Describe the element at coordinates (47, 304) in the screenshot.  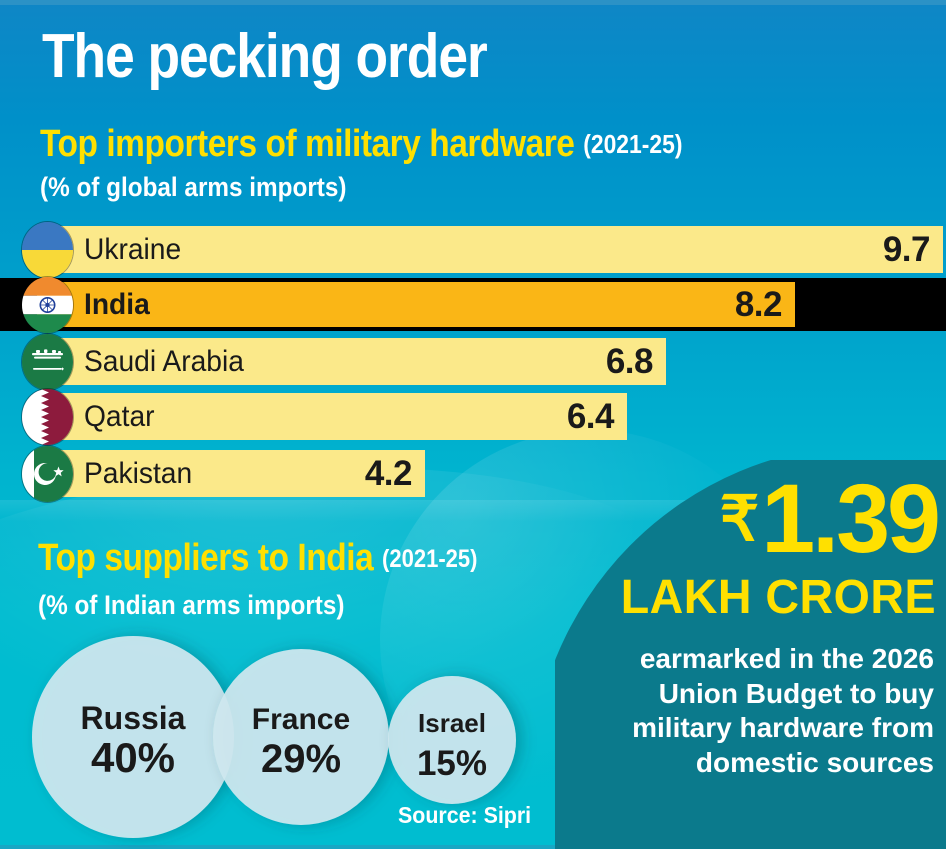
I see `india-flag-icon` at that location.